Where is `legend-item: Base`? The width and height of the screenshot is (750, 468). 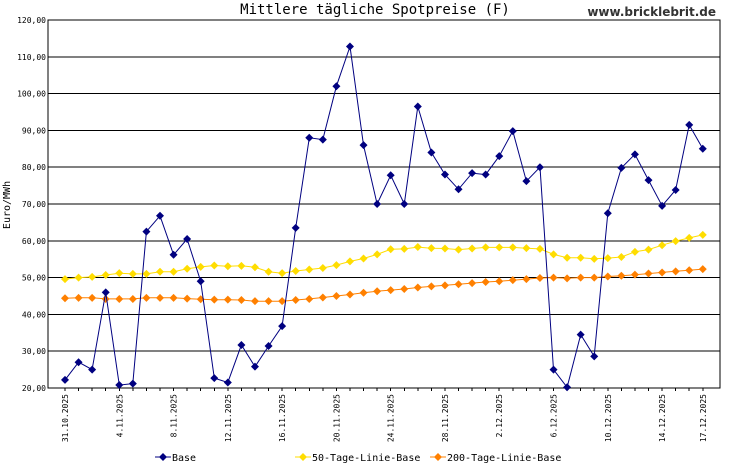 legend-item: Base is located at coordinates (175, 458).